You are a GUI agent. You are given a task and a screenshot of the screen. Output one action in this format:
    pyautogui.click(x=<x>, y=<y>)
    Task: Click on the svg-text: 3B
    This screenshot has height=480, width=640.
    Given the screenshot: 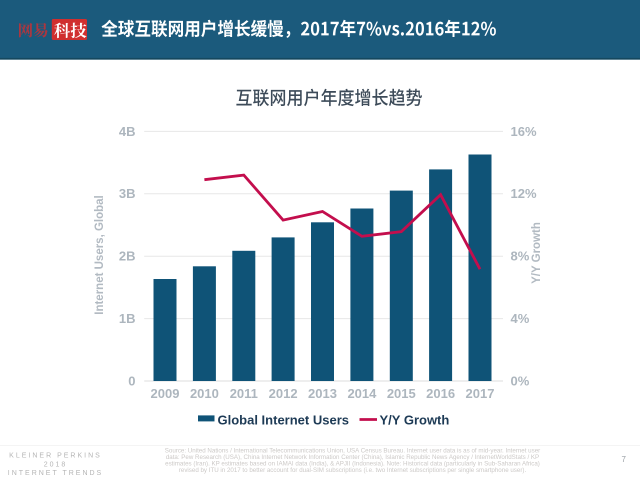 What is the action you would take?
    pyautogui.click(x=127, y=193)
    